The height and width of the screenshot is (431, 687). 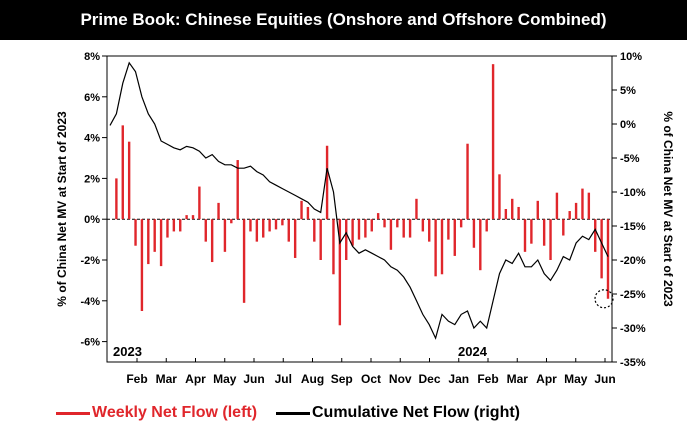 What do you see at coordinates (92, 220) in the screenshot?
I see `left-tick-label: 0%` at bounding box center [92, 220].